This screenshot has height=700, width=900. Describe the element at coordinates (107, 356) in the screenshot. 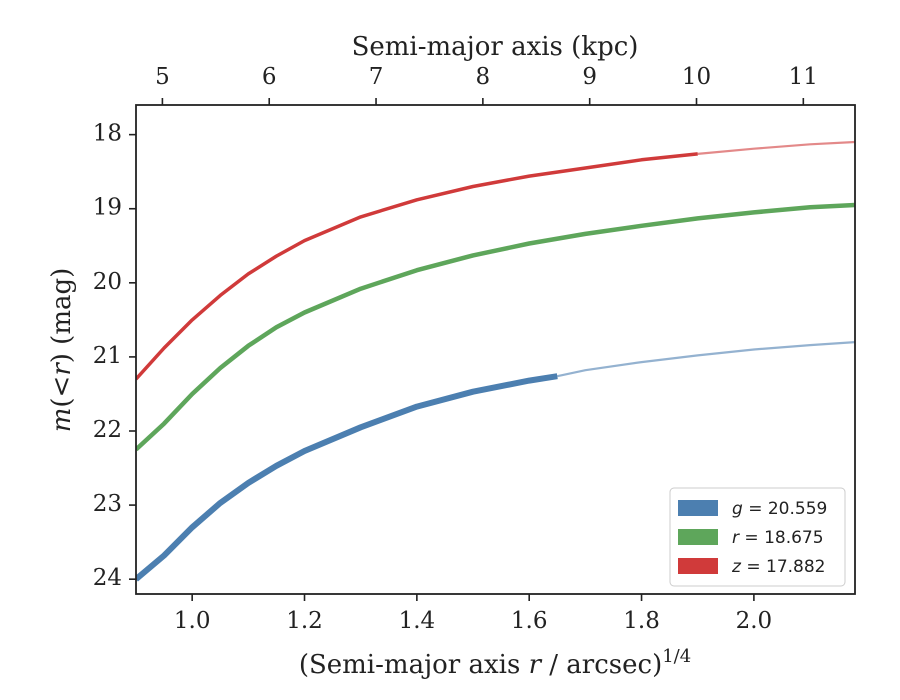

I see `y-tick-label: 21` at that location.